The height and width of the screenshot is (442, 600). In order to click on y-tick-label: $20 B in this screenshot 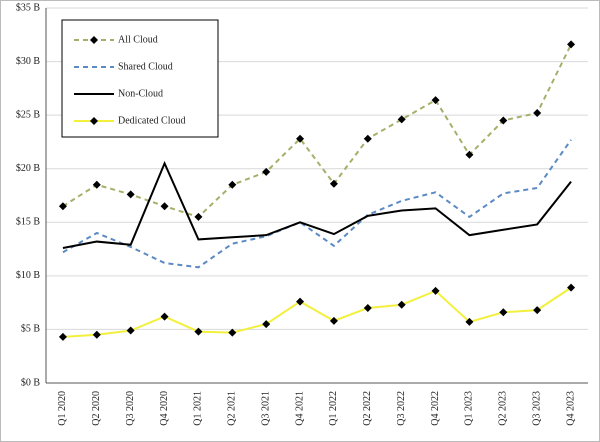, I will do `click(28, 168)`.